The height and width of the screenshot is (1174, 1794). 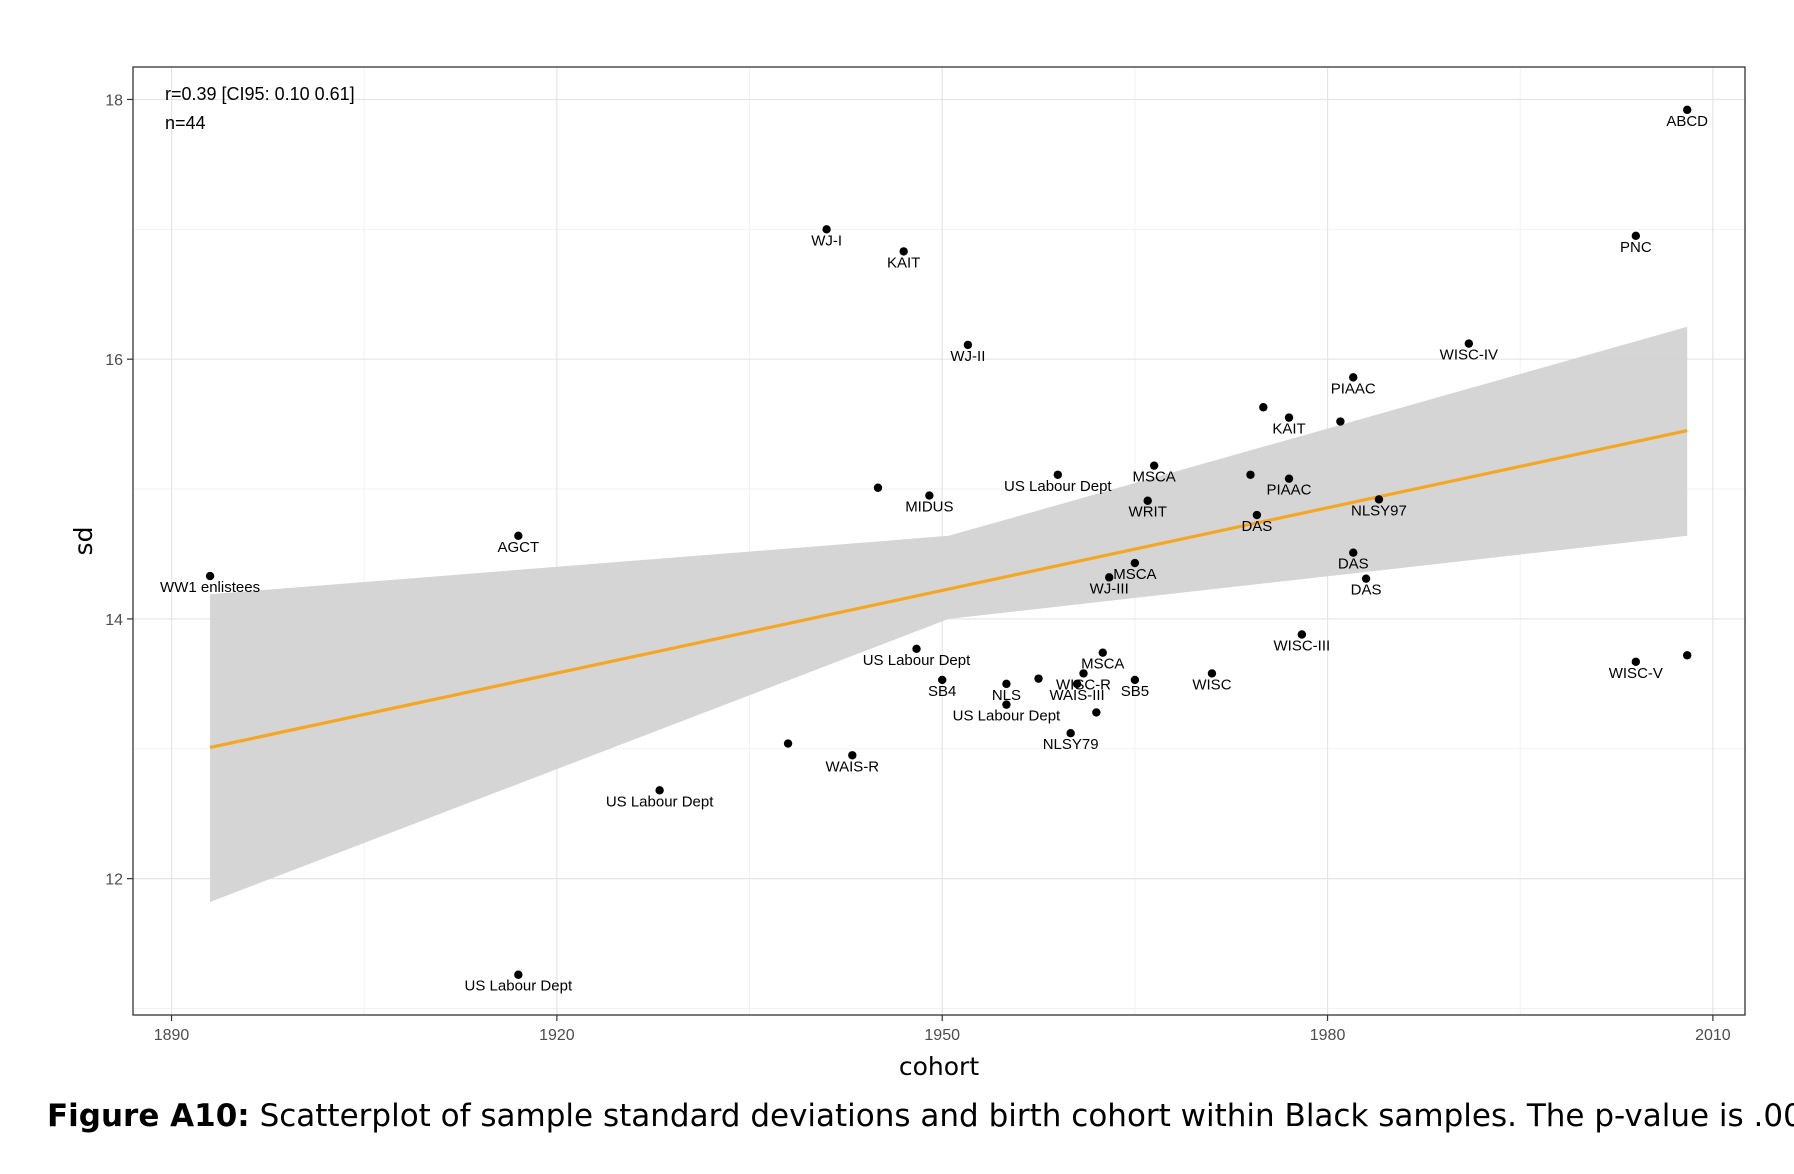 What do you see at coordinates (1109, 588) in the screenshot?
I see `point-label: WJ-III` at bounding box center [1109, 588].